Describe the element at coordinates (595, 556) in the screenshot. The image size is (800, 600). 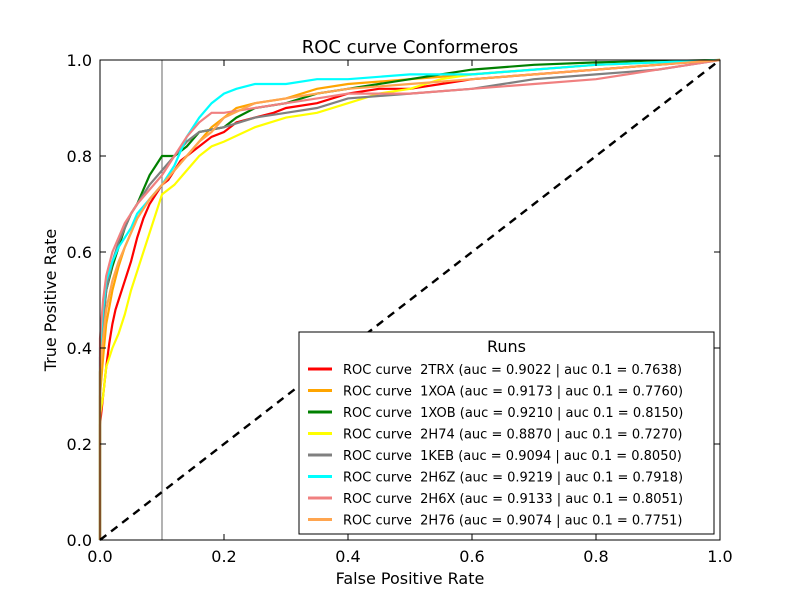
I see `x-tick-label: 0.8` at that location.